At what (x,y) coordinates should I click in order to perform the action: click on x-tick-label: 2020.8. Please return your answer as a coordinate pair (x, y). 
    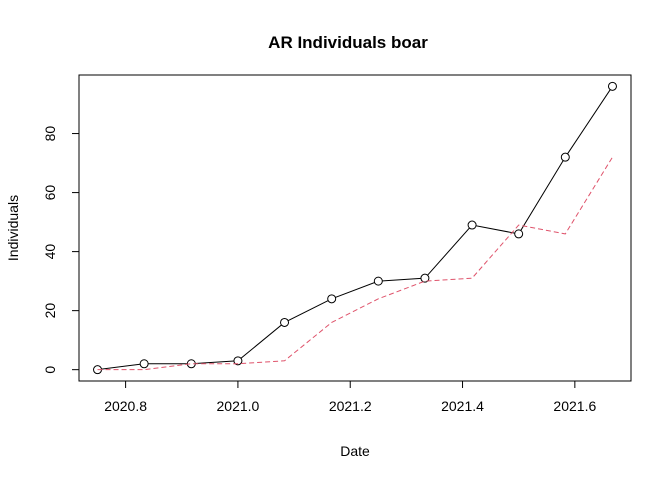
    Looking at the image, I should click on (125, 406).